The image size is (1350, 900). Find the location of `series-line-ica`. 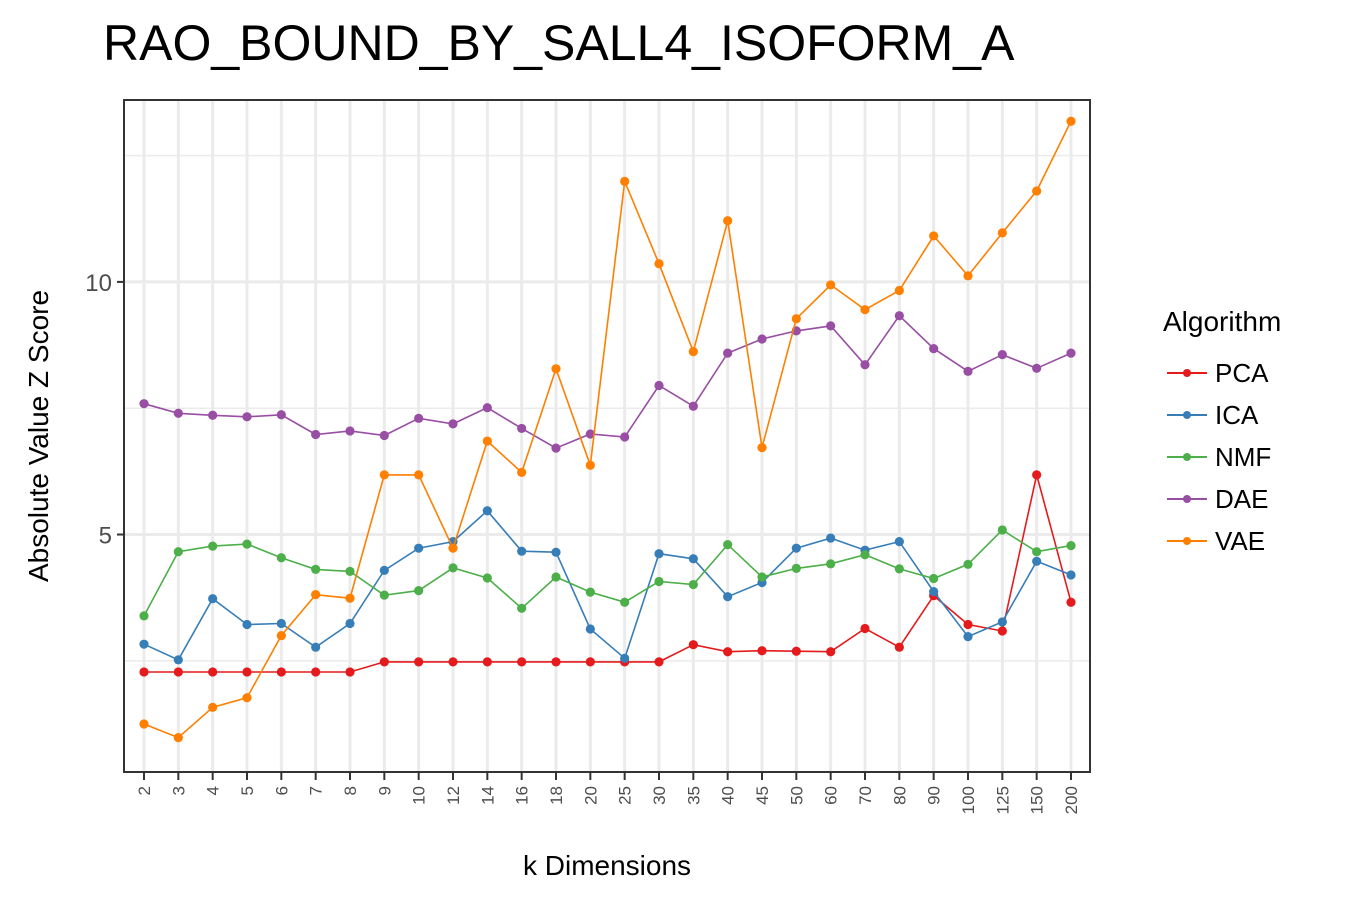

series-line-ica is located at coordinates (607, 585).